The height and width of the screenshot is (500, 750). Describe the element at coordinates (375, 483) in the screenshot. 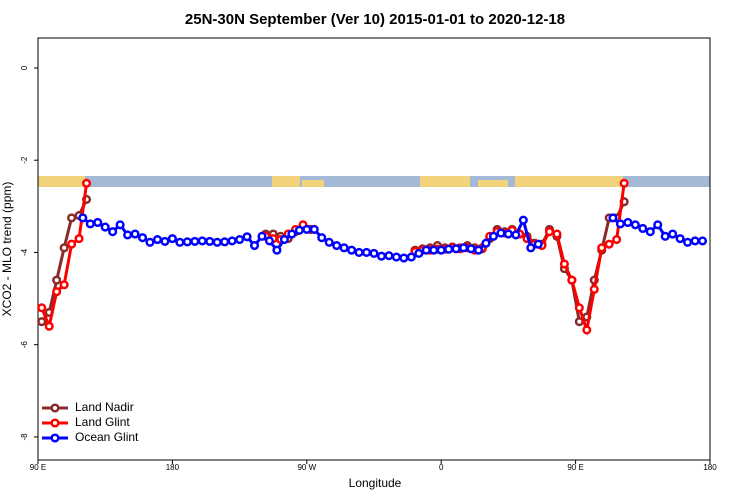

I see `x-axis-label: Longitude` at that location.